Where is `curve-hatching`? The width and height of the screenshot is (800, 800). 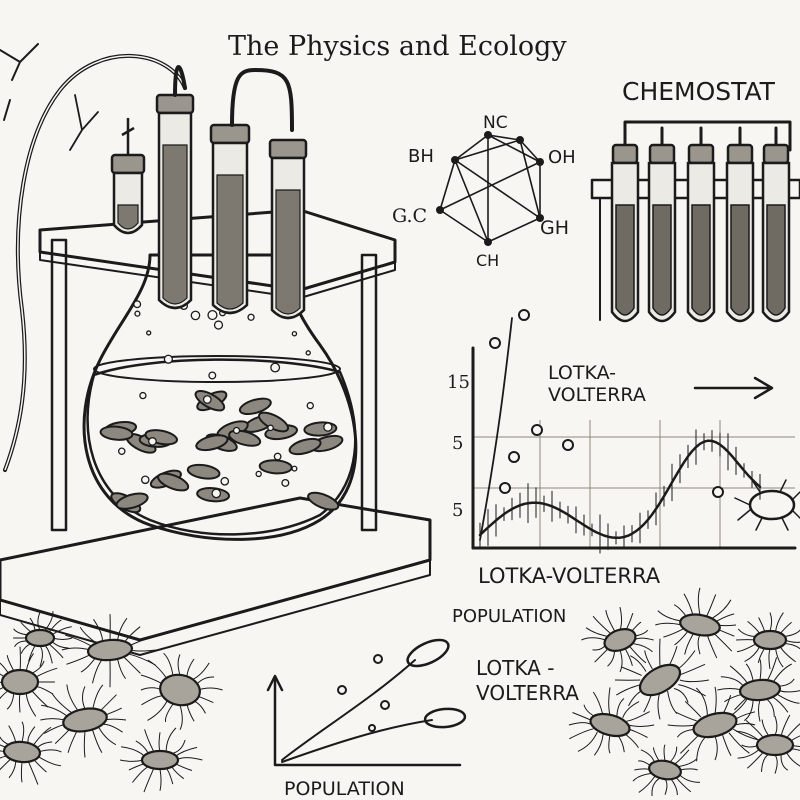 curve-hatching is located at coordinates (620, 491).